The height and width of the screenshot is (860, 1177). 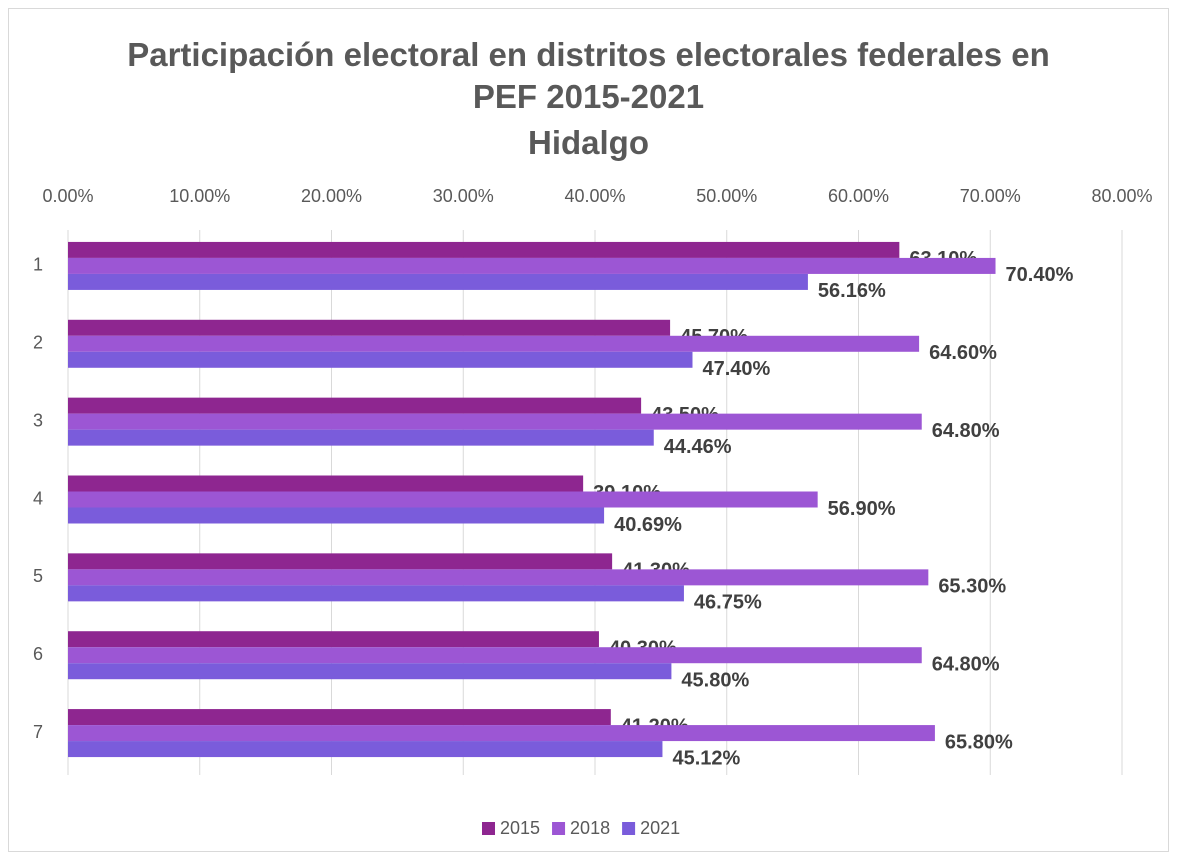 I want to click on y-tick-label: 7, so click(x=38, y=732).